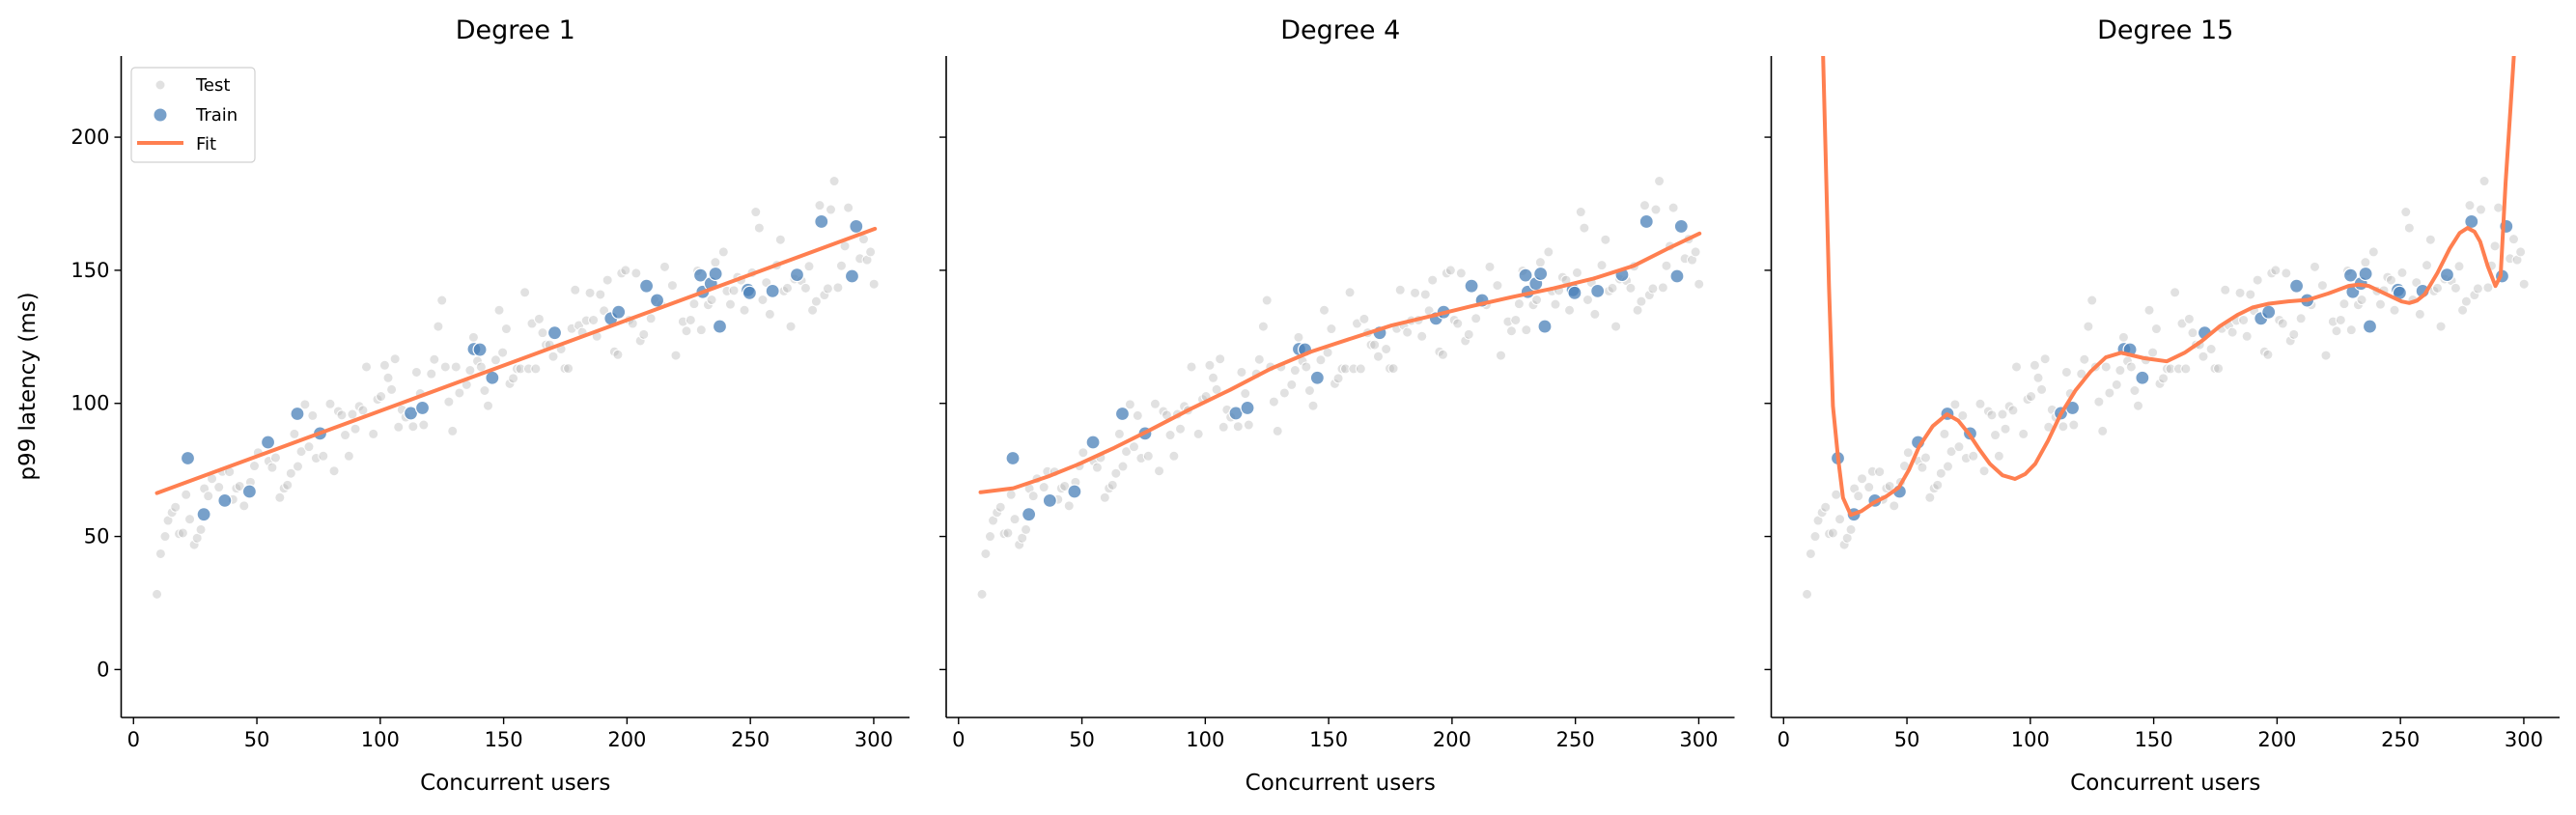  Describe the element at coordinates (874, 739) in the screenshot. I see `x-tick-label: 300` at that location.